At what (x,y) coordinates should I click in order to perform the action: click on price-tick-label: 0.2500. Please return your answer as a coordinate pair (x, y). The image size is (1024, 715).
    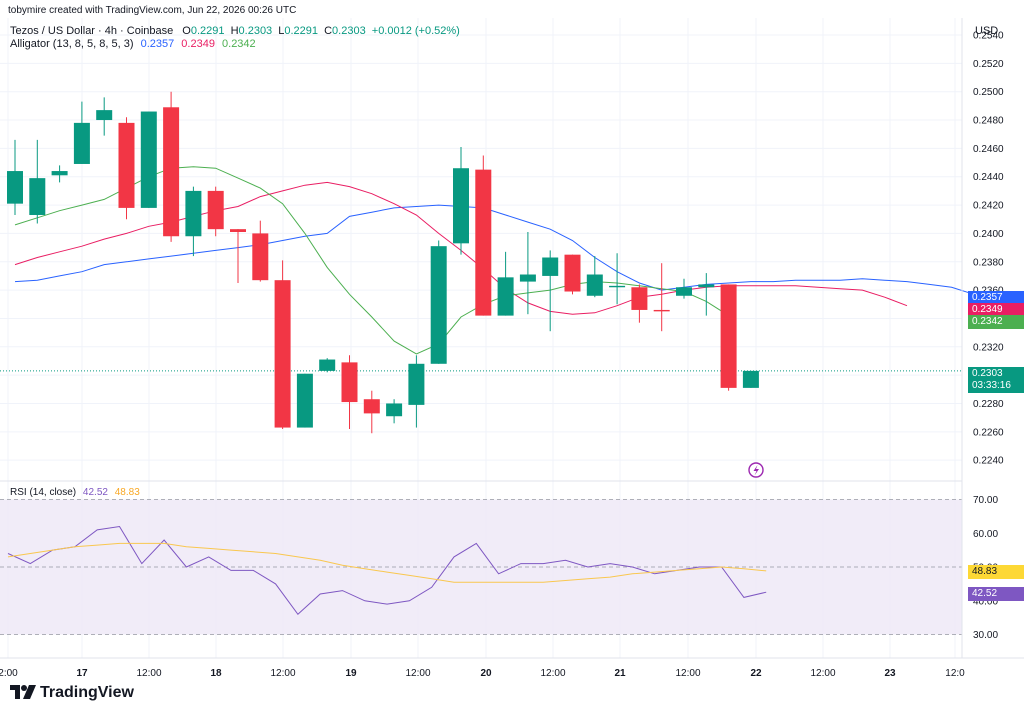
    Looking at the image, I should click on (988, 92).